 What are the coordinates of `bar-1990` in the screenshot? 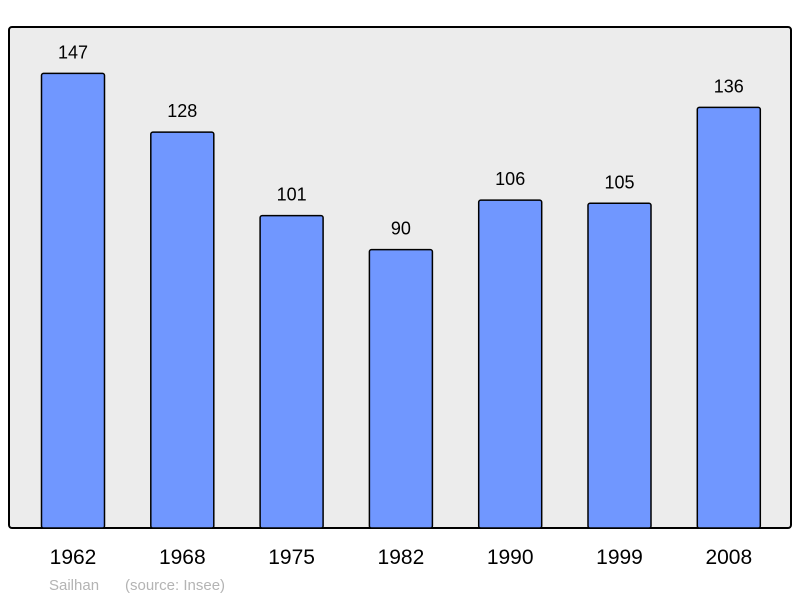 It's located at (510, 364).